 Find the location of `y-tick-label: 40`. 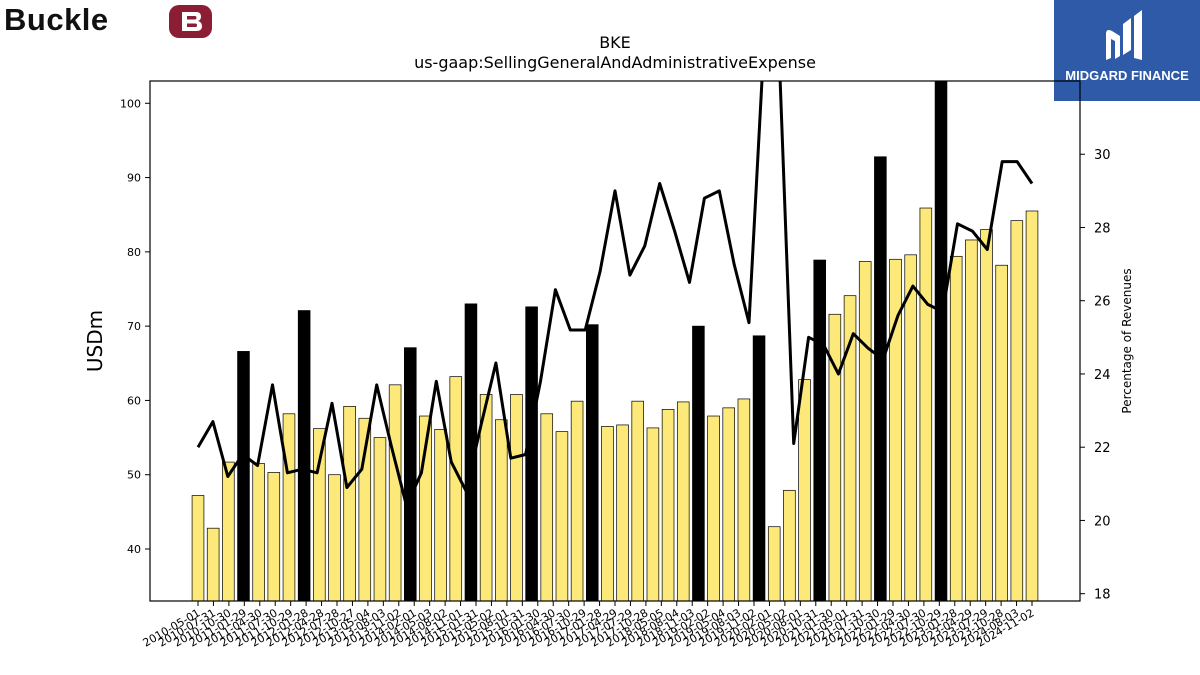

y-tick-label: 40 is located at coordinates (134, 549).